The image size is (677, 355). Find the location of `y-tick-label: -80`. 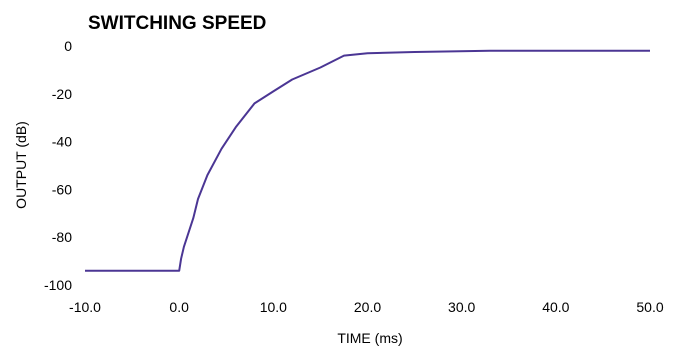

y-tick-label: -80 is located at coordinates (62, 237).